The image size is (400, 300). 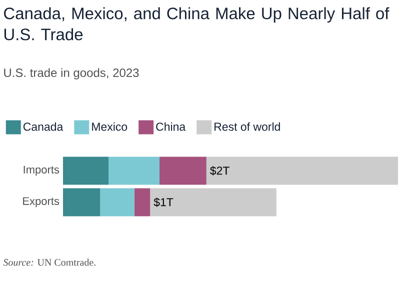 What do you see at coordinates (43, 126) in the screenshot?
I see `legend-label: Canada` at bounding box center [43, 126].